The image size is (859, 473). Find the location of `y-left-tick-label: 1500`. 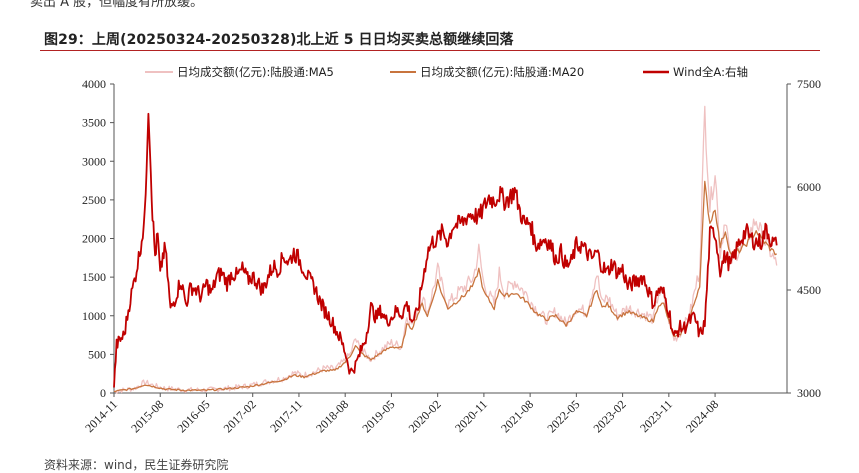

y-left-tick-label: 1500 is located at coordinates (94, 277).